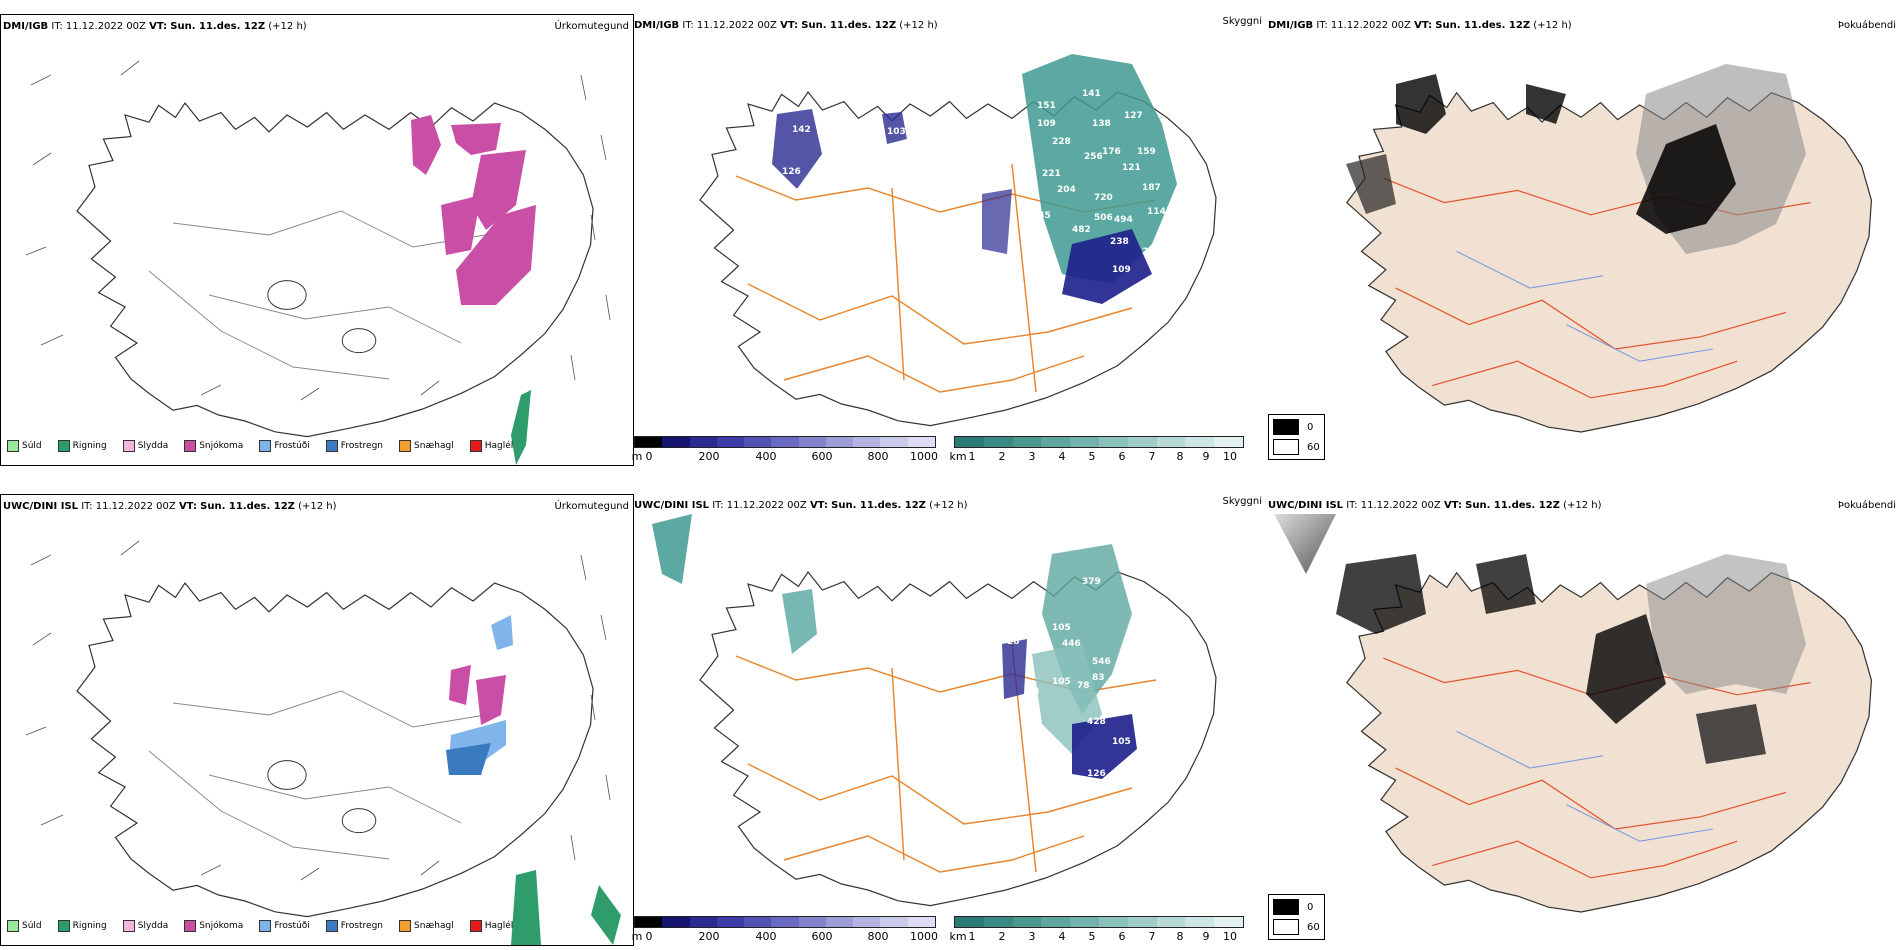 The width and height of the screenshot is (1900, 950). Describe the element at coordinates (1152, 456) in the screenshot. I see `tick-label: 7` at that location.